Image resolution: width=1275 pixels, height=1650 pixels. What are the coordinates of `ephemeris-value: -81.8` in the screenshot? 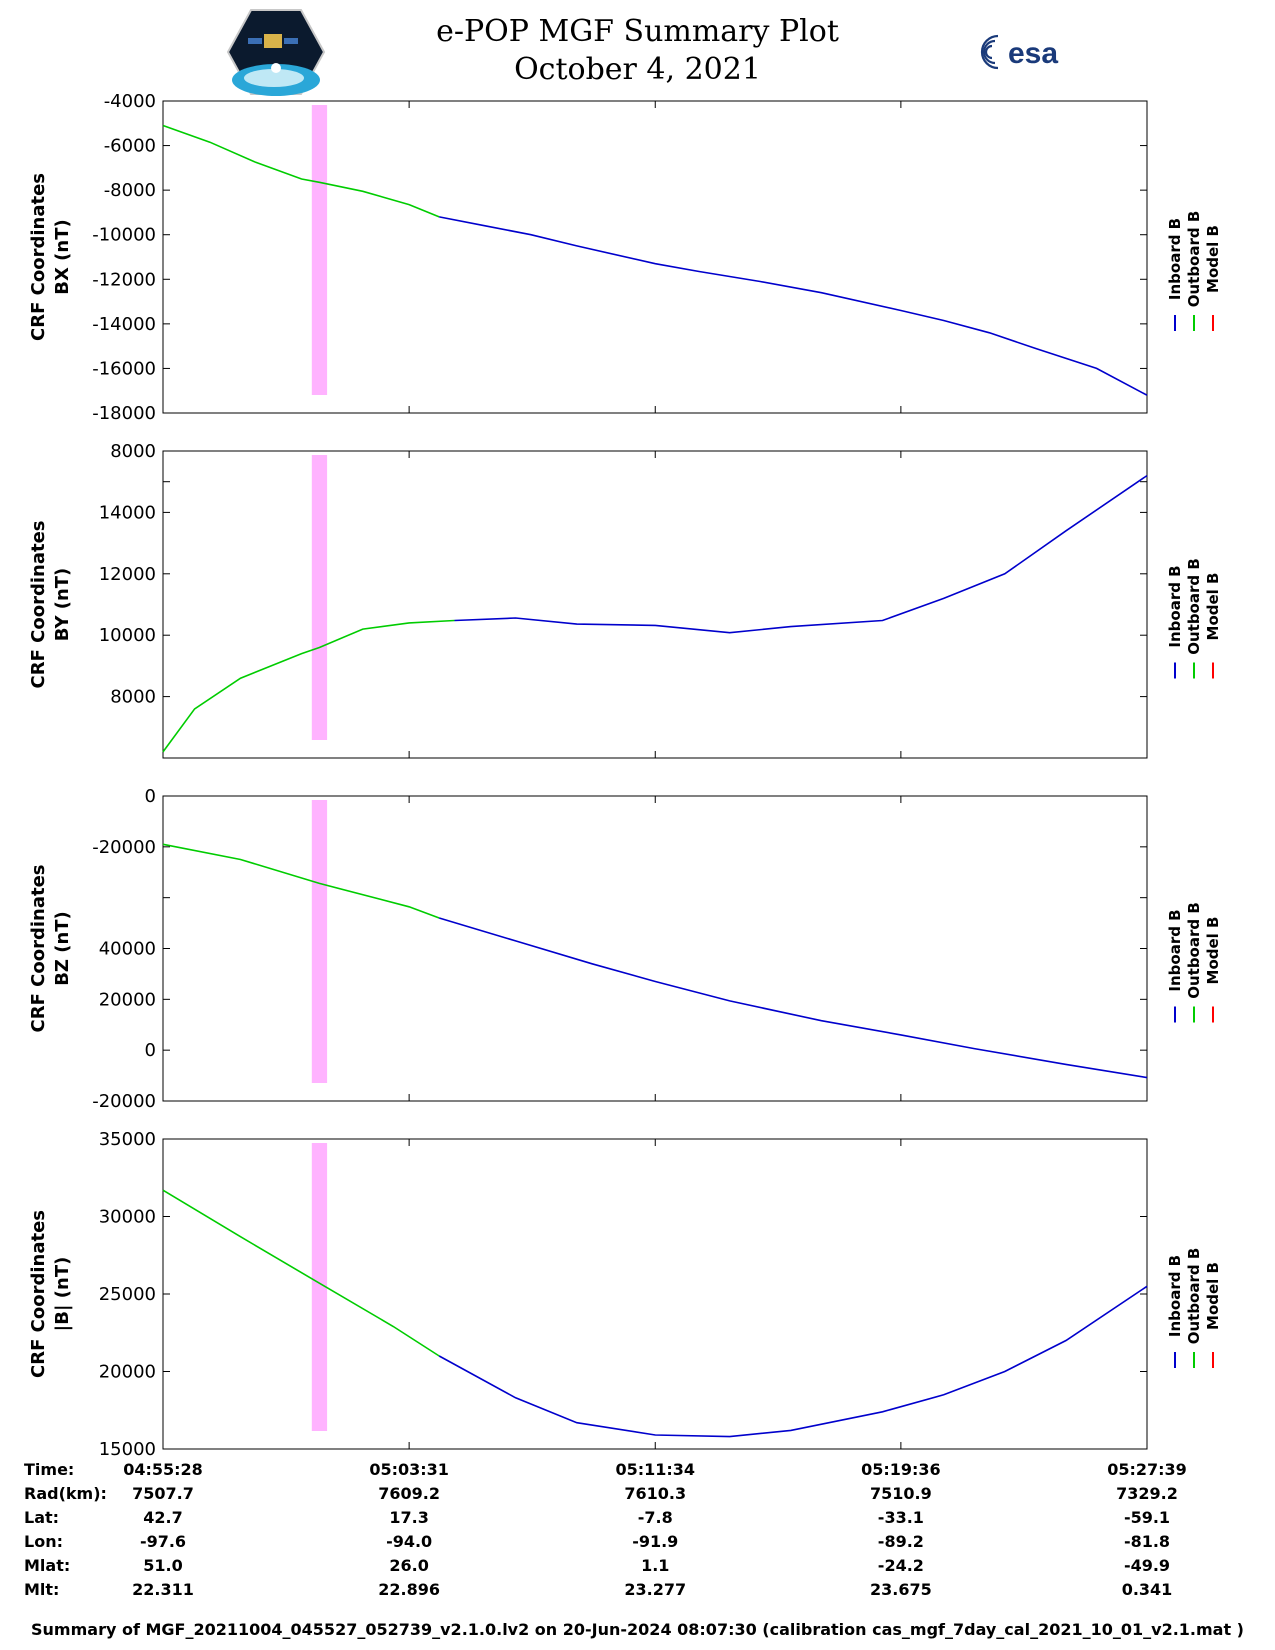 It's located at (1147, 1541).